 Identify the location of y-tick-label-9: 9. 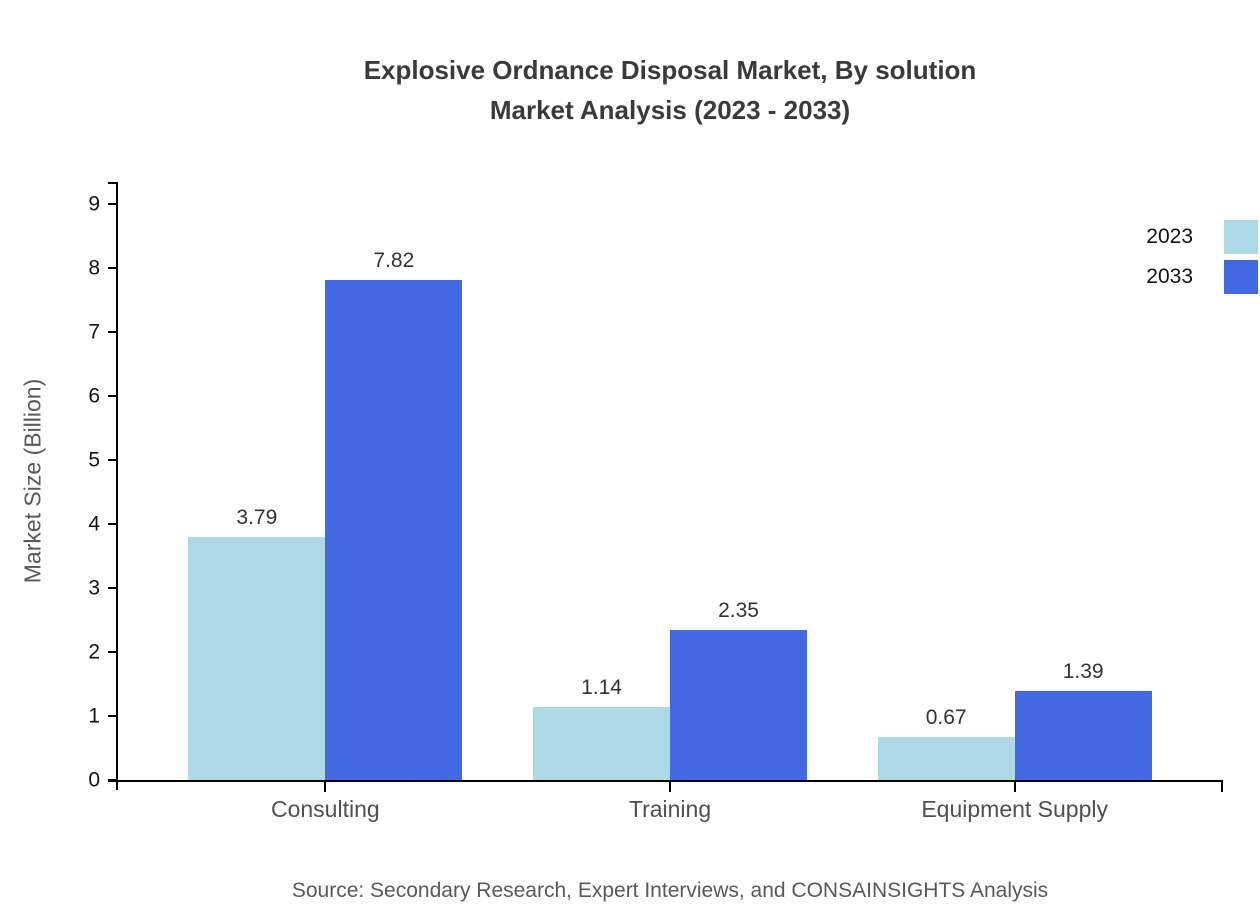
(94, 204).